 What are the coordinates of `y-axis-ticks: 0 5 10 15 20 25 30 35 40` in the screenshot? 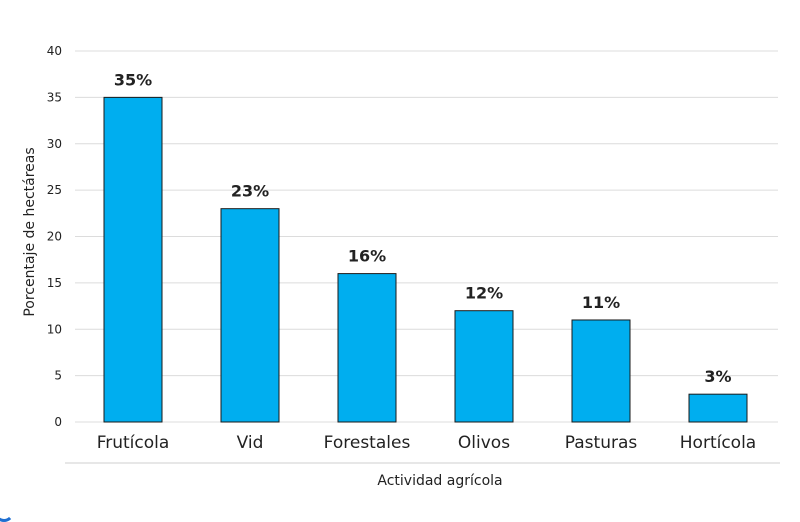 It's located at (54, 236).